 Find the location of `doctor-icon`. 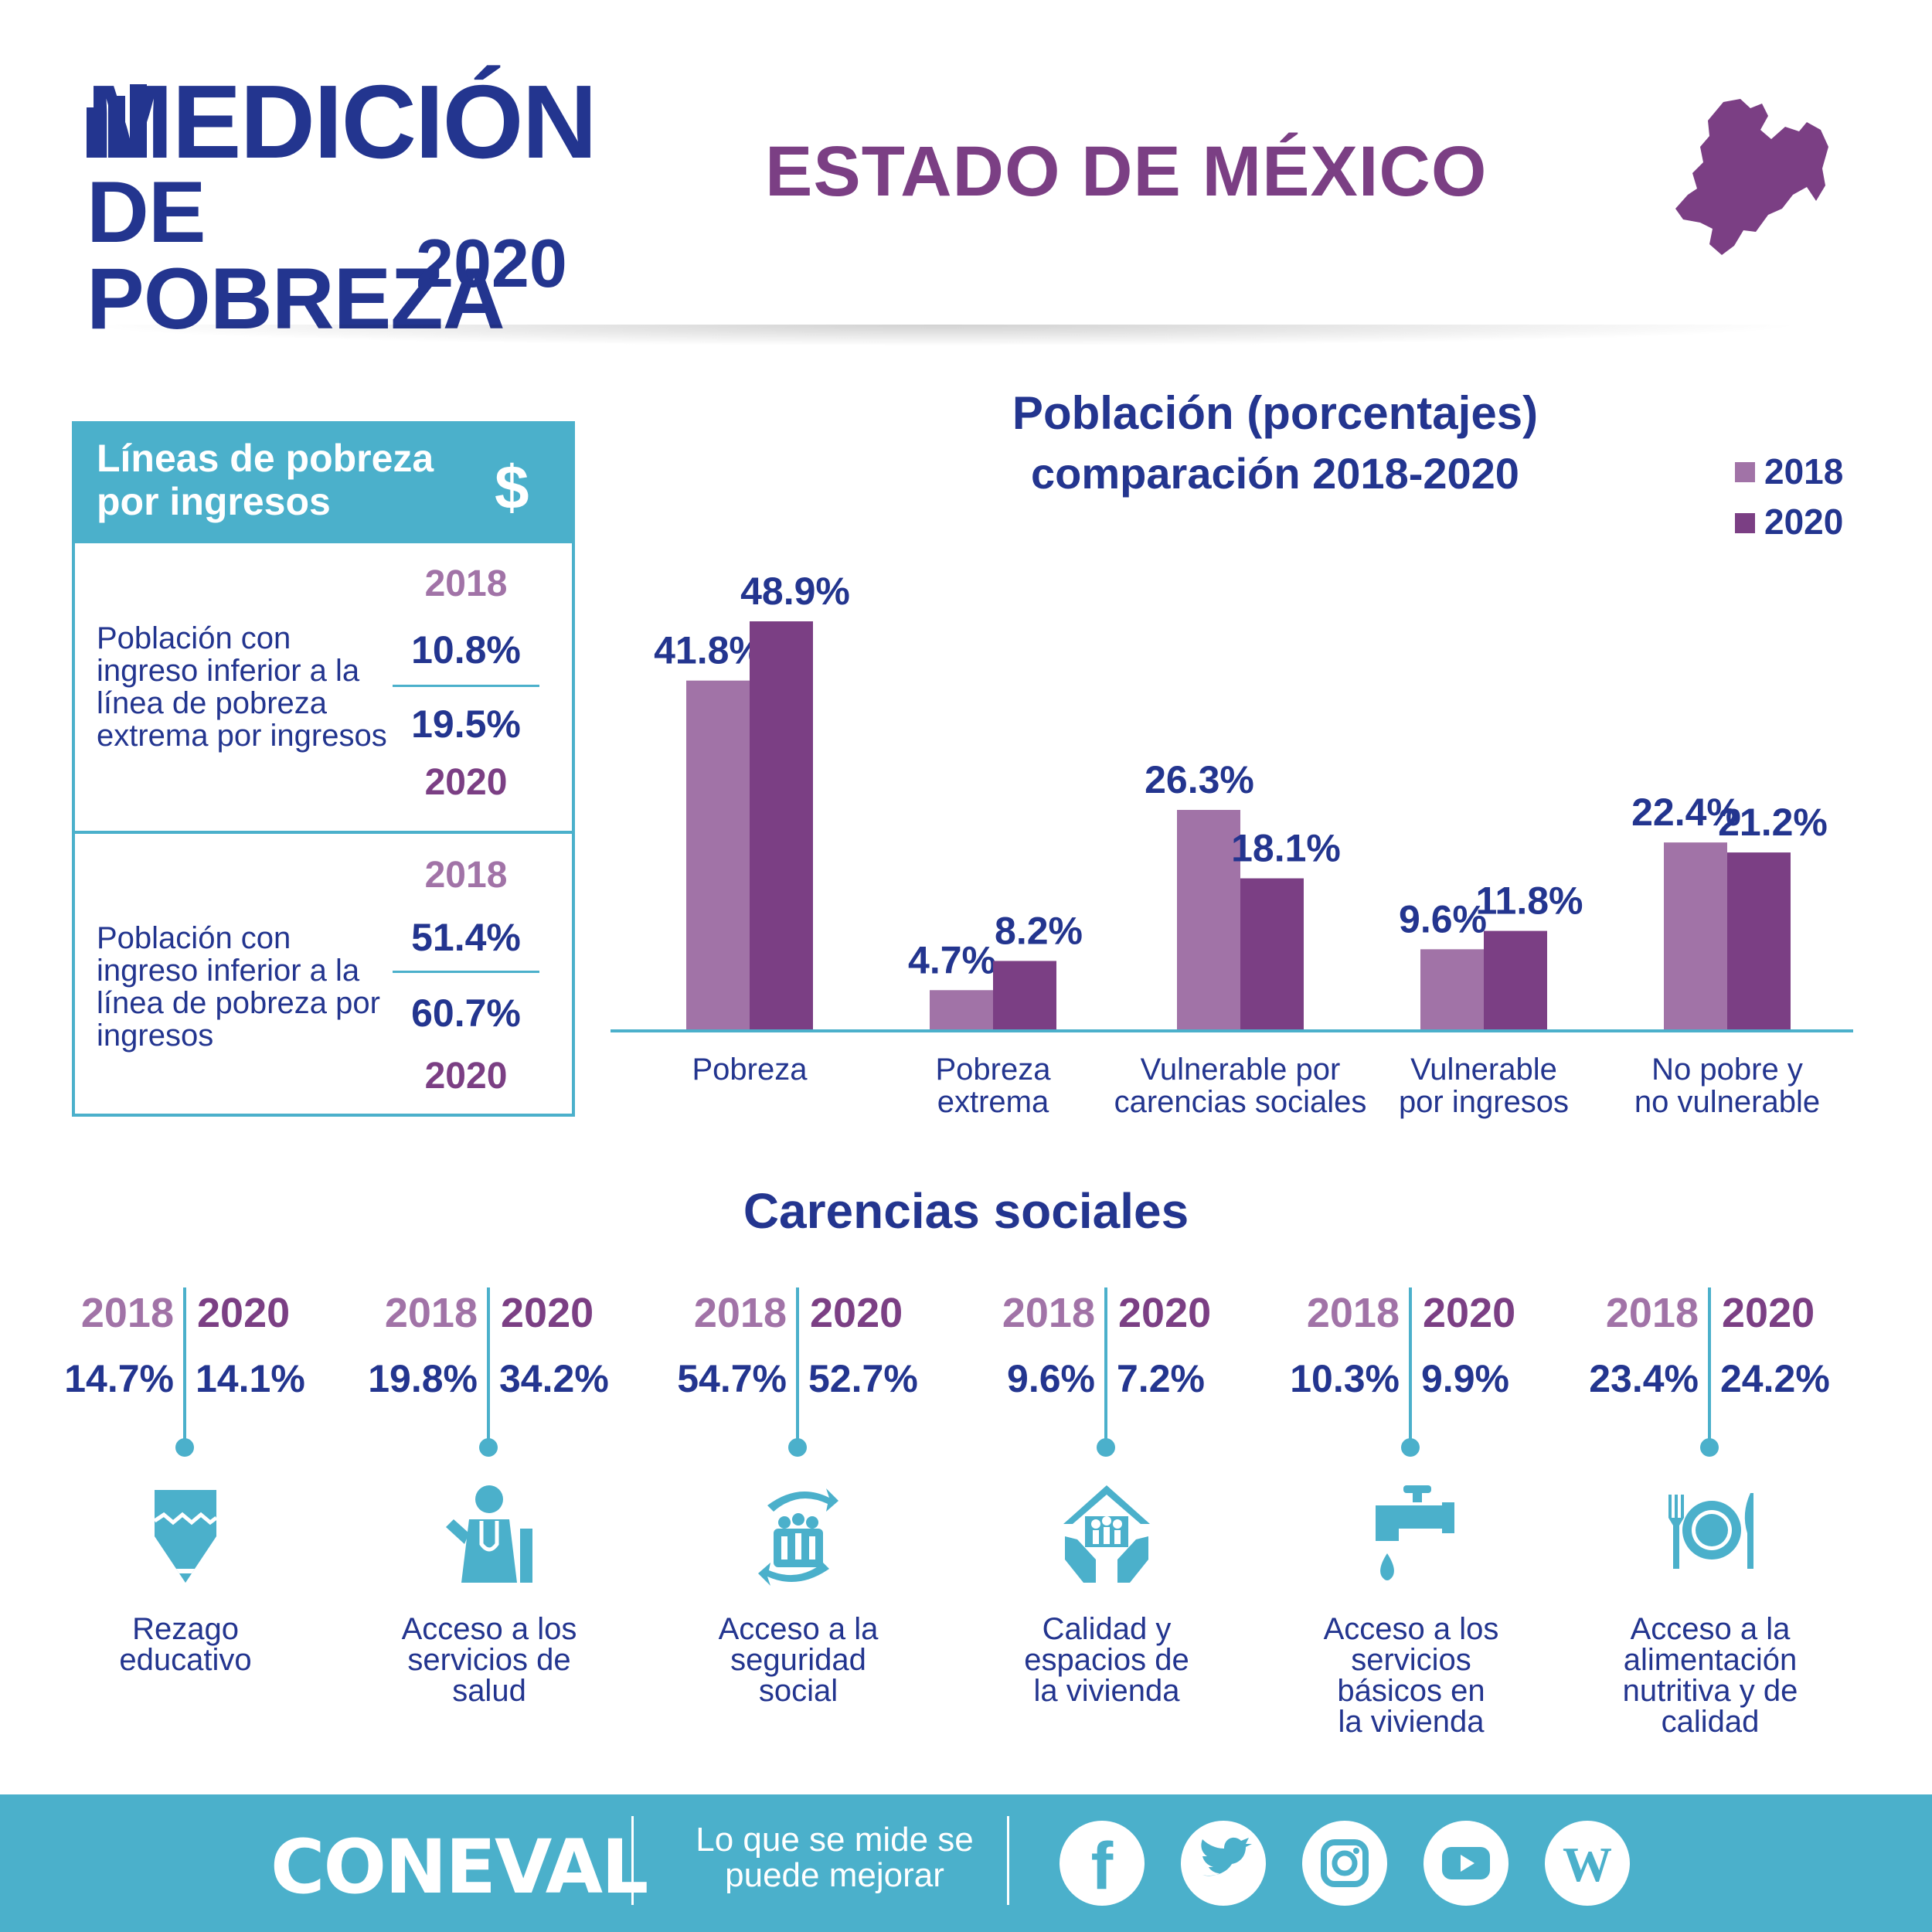

doctor-icon is located at coordinates (489, 1534).